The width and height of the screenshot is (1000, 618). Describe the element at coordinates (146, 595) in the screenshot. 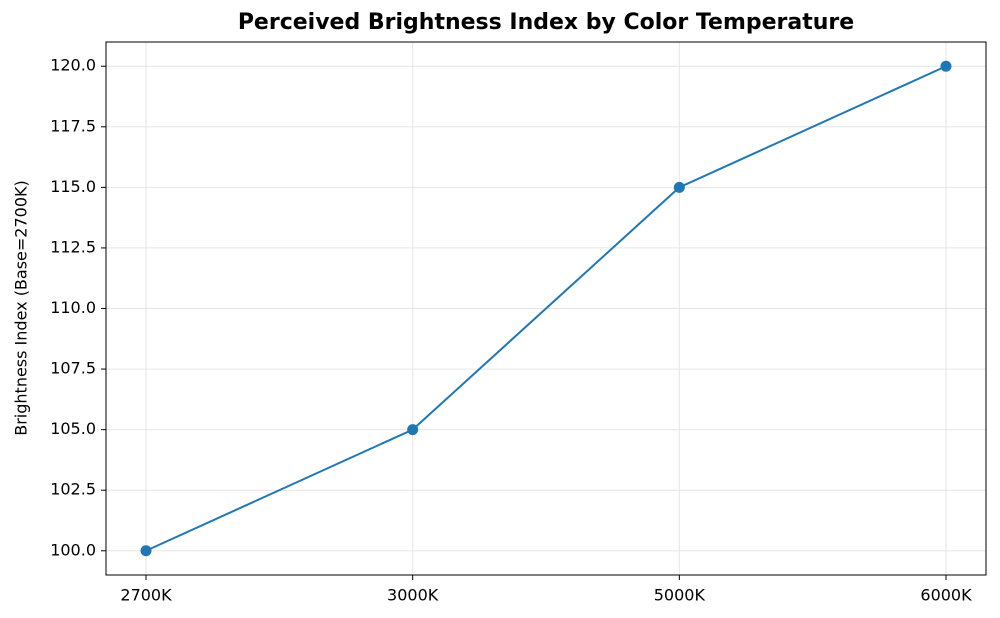

I see `x-tick-label: 2700K` at that location.